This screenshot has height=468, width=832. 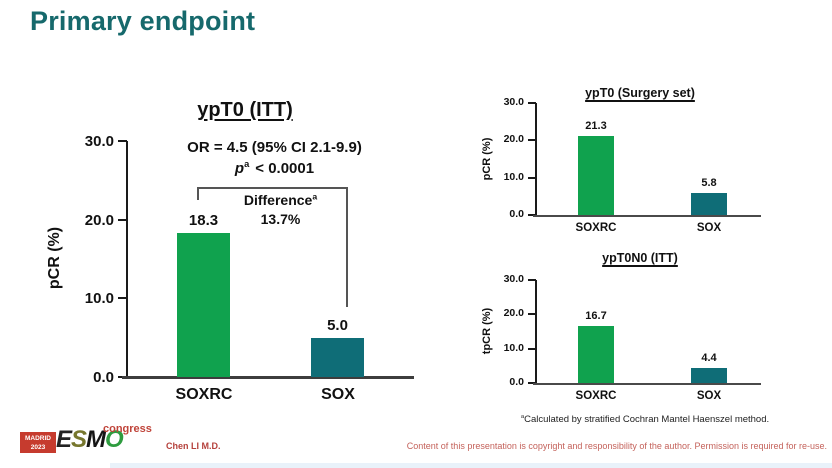 I want to click on surgery-cat-sox: SOX, so click(x=709, y=228).